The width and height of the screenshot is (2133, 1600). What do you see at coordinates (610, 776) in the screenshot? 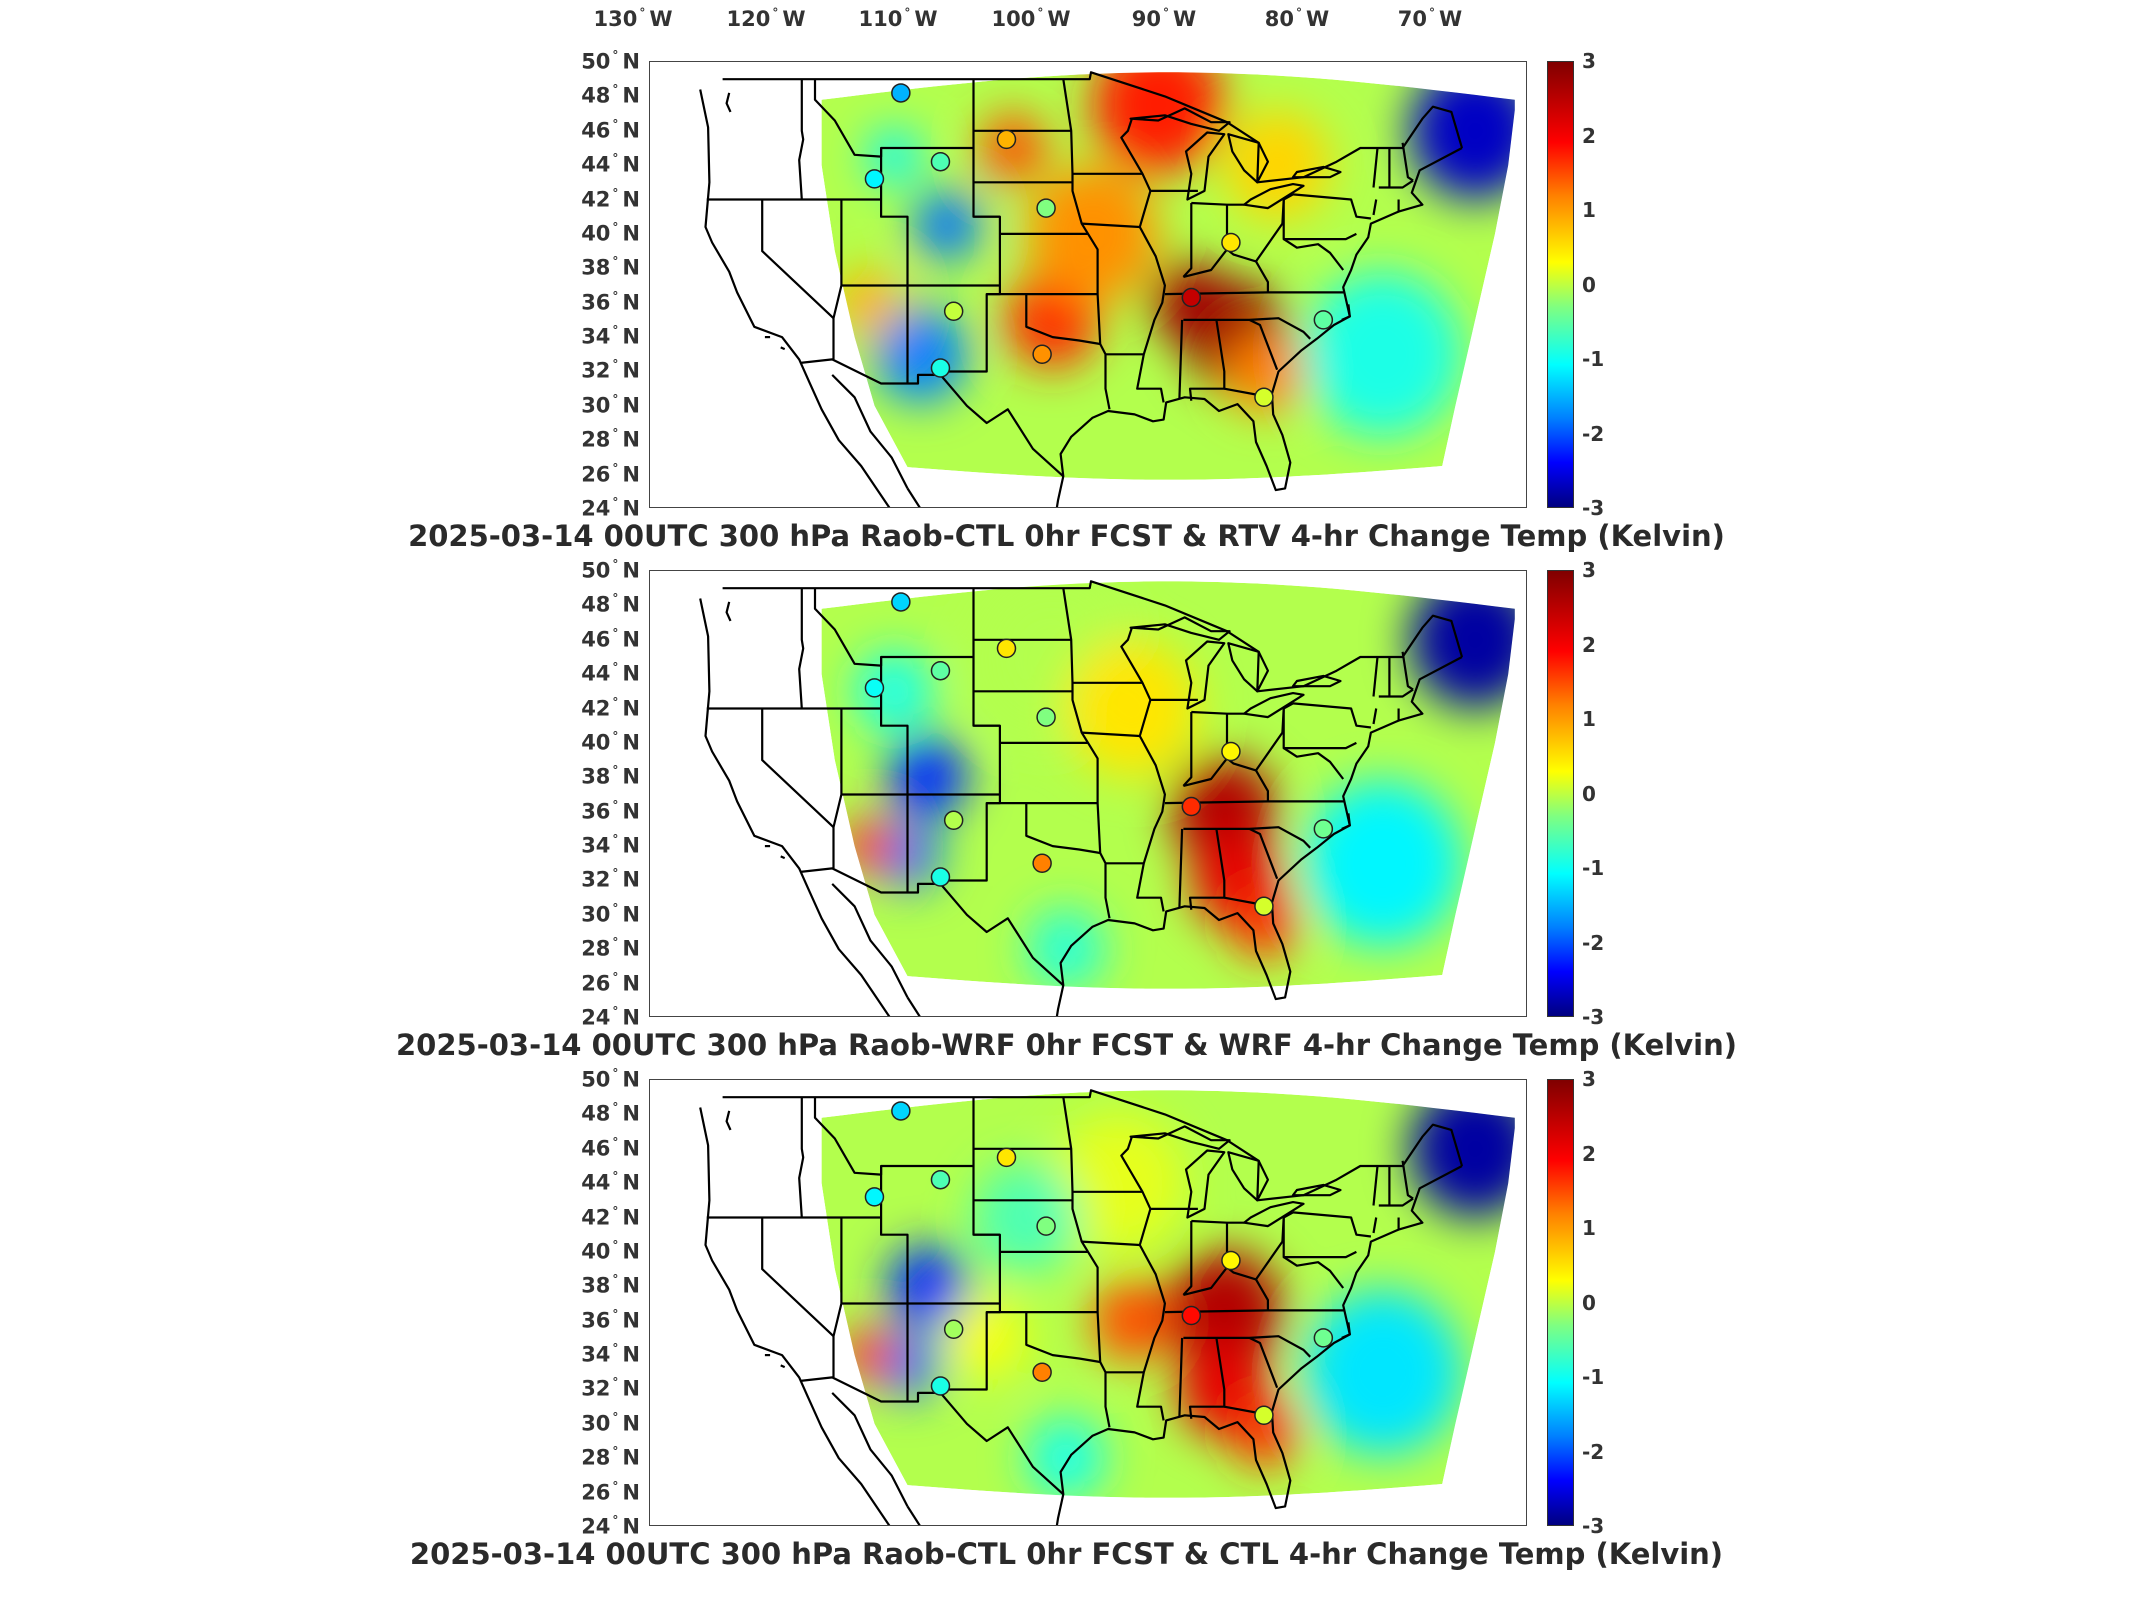
I see `lat-label: 38 ° N` at bounding box center [610, 776].